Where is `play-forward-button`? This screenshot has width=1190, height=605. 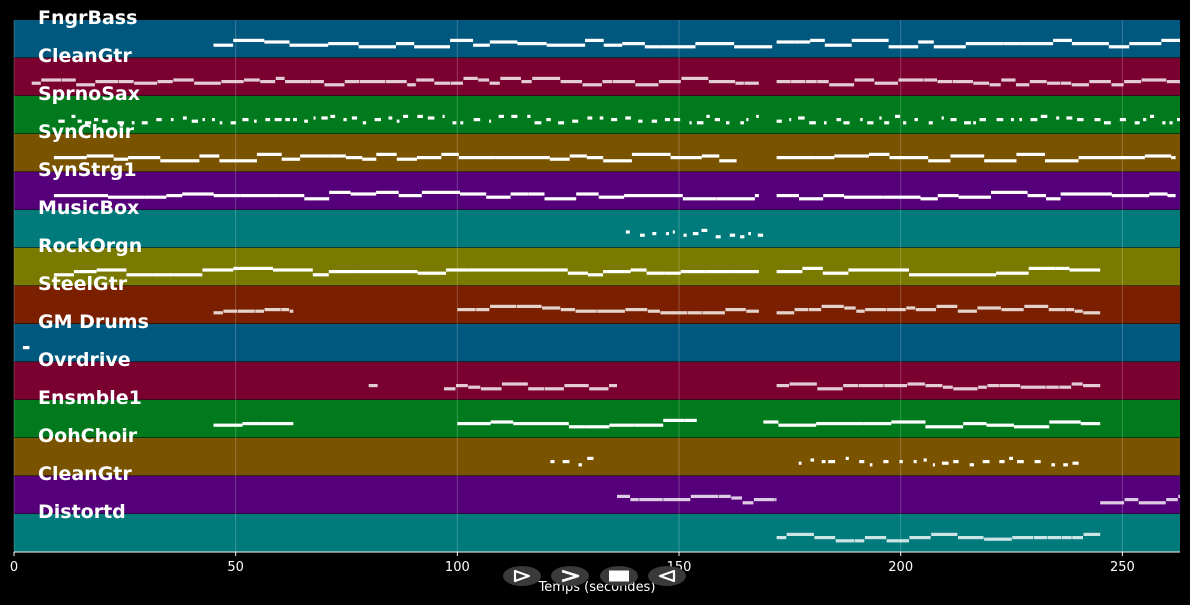 play-forward-button is located at coordinates (522, 576).